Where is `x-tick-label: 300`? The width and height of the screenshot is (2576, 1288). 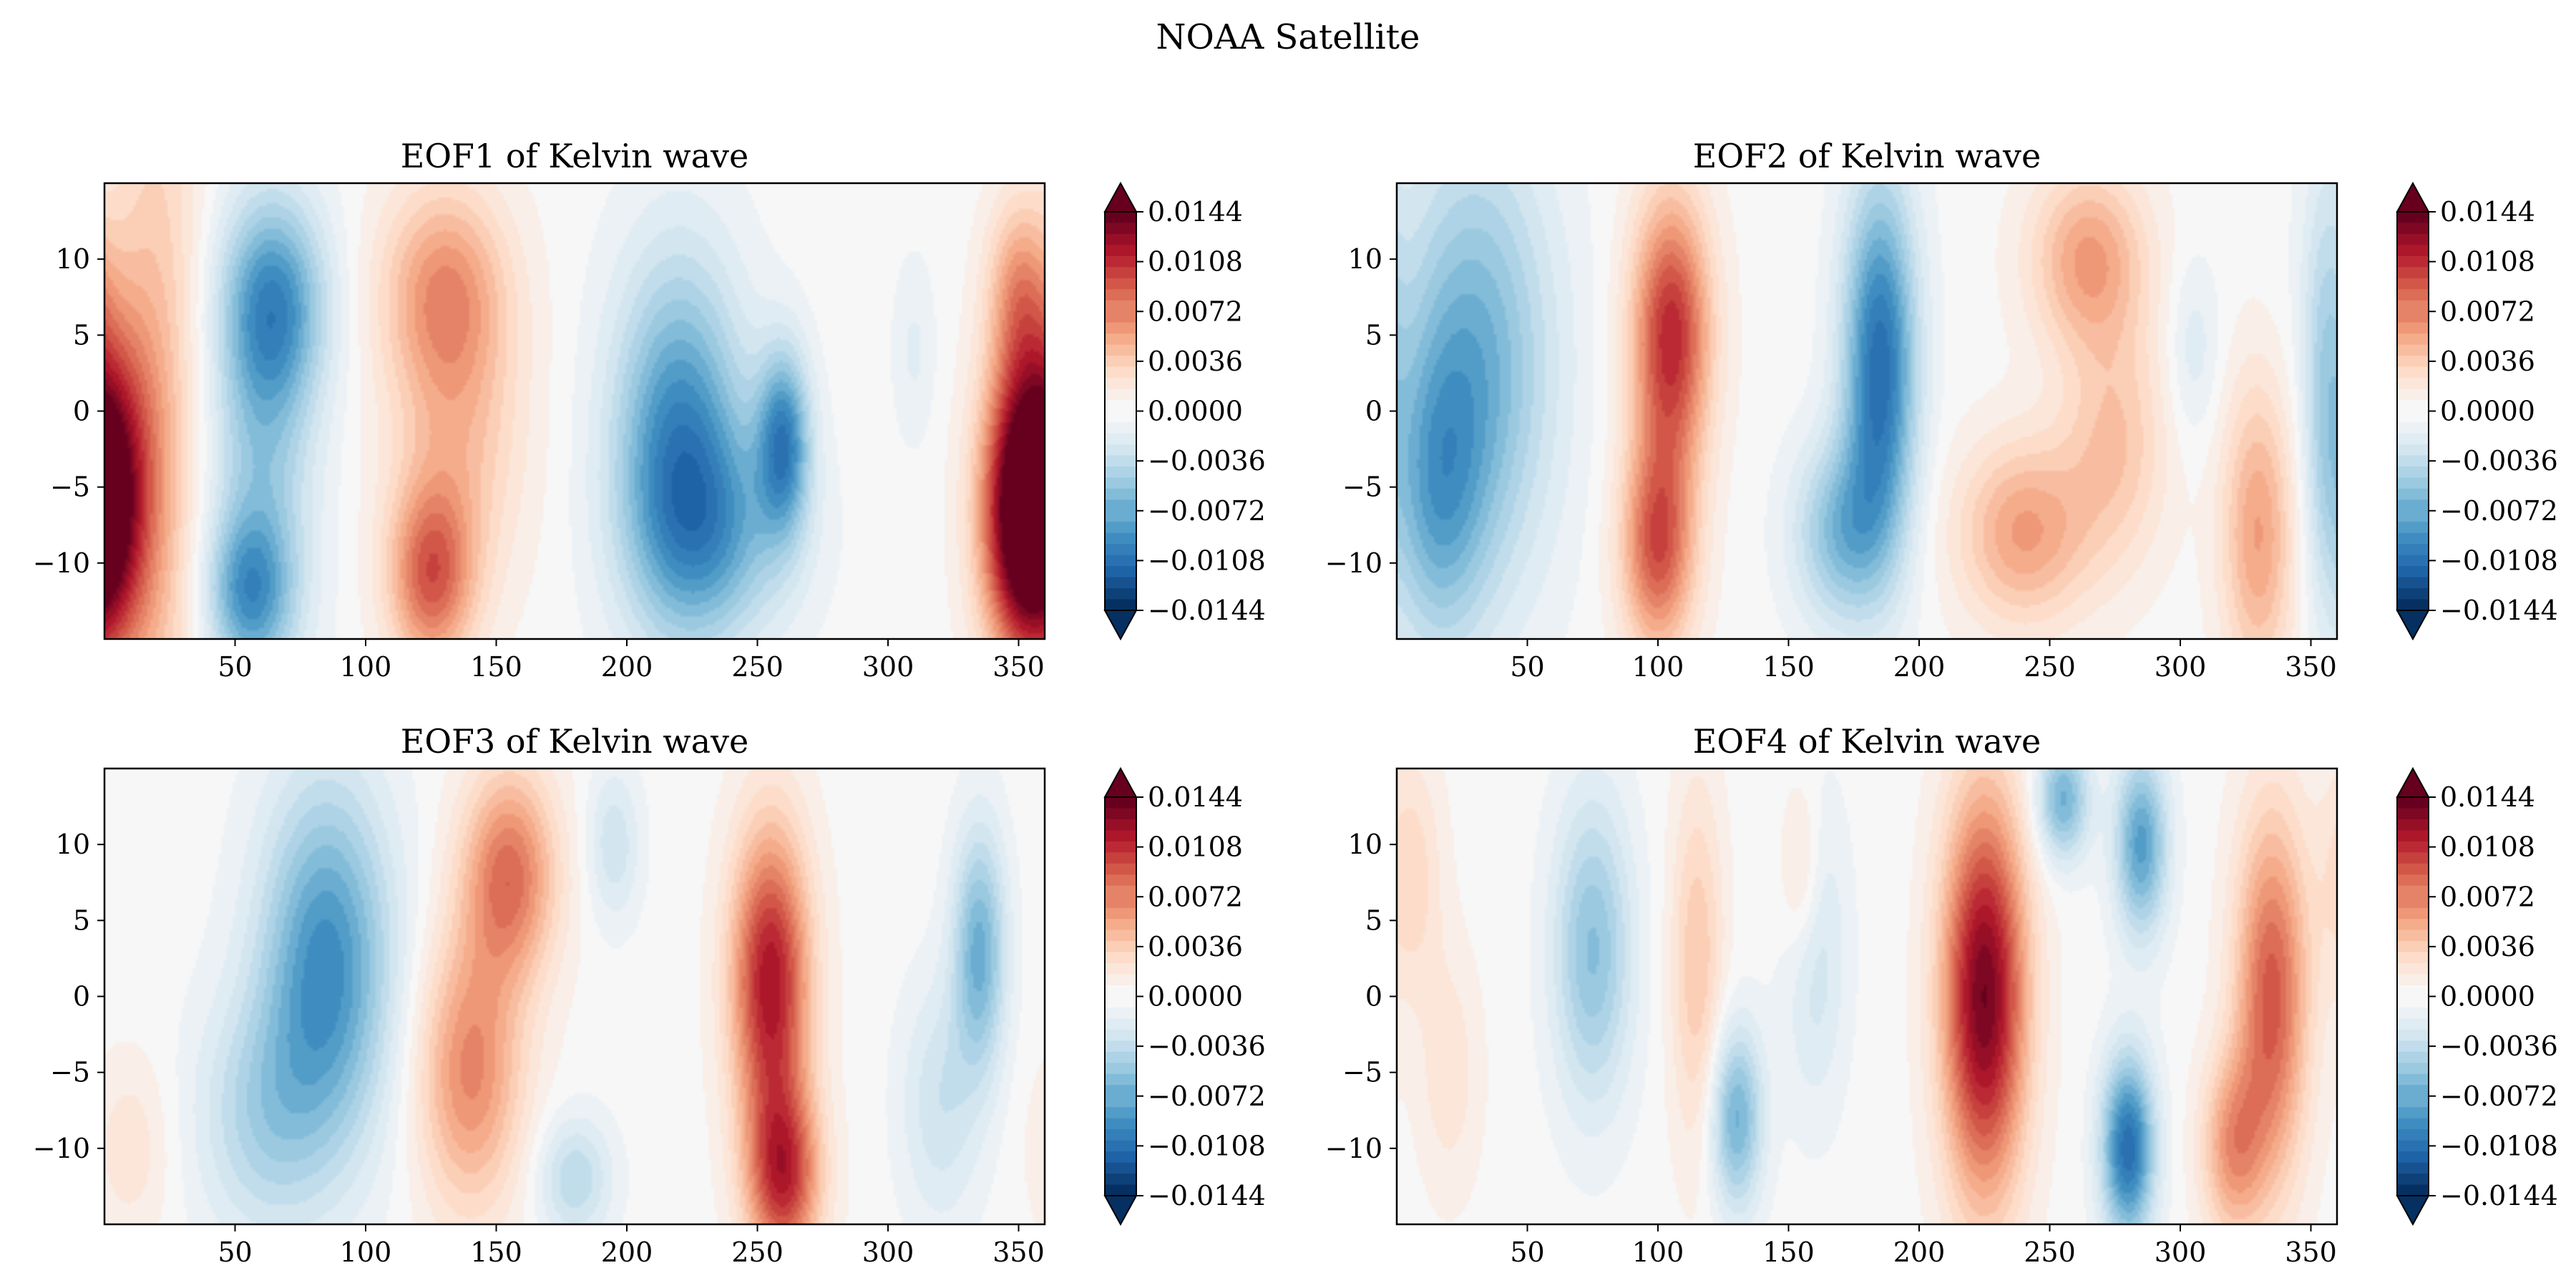
x-tick-label: 300 is located at coordinates (2181, 667).